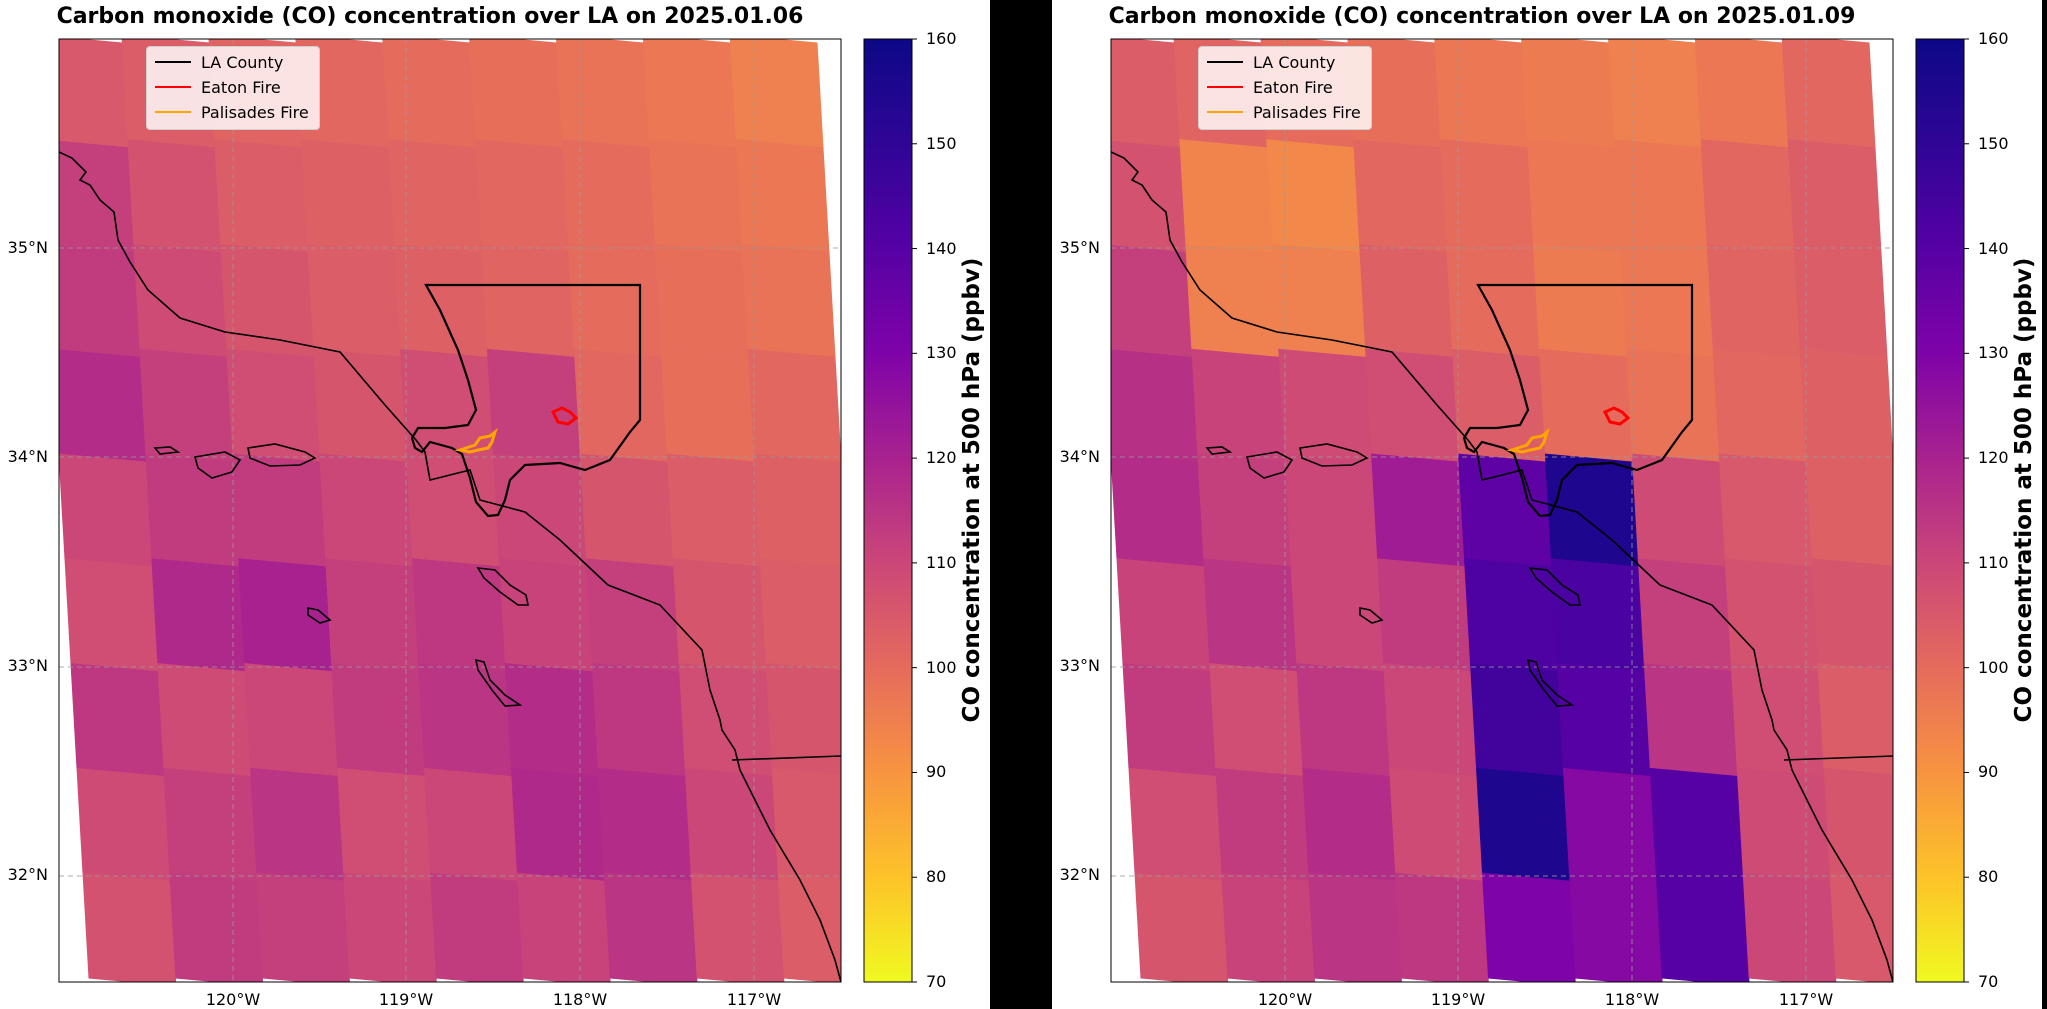 The image size is (2047, 1009). I want to click on colorbar, so click(888, 510).